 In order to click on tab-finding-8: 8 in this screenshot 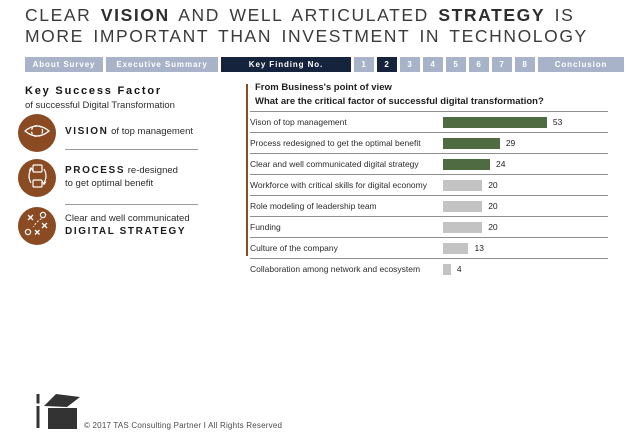, I will do `click(525, 64)`.